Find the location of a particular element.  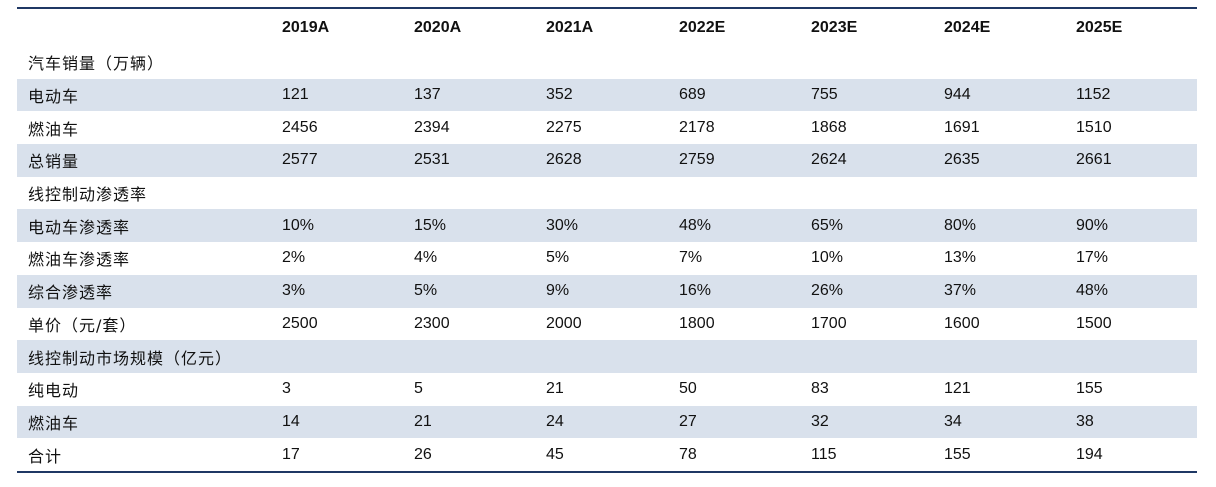

table-cell: 15% is located at coordinates (480, 226).